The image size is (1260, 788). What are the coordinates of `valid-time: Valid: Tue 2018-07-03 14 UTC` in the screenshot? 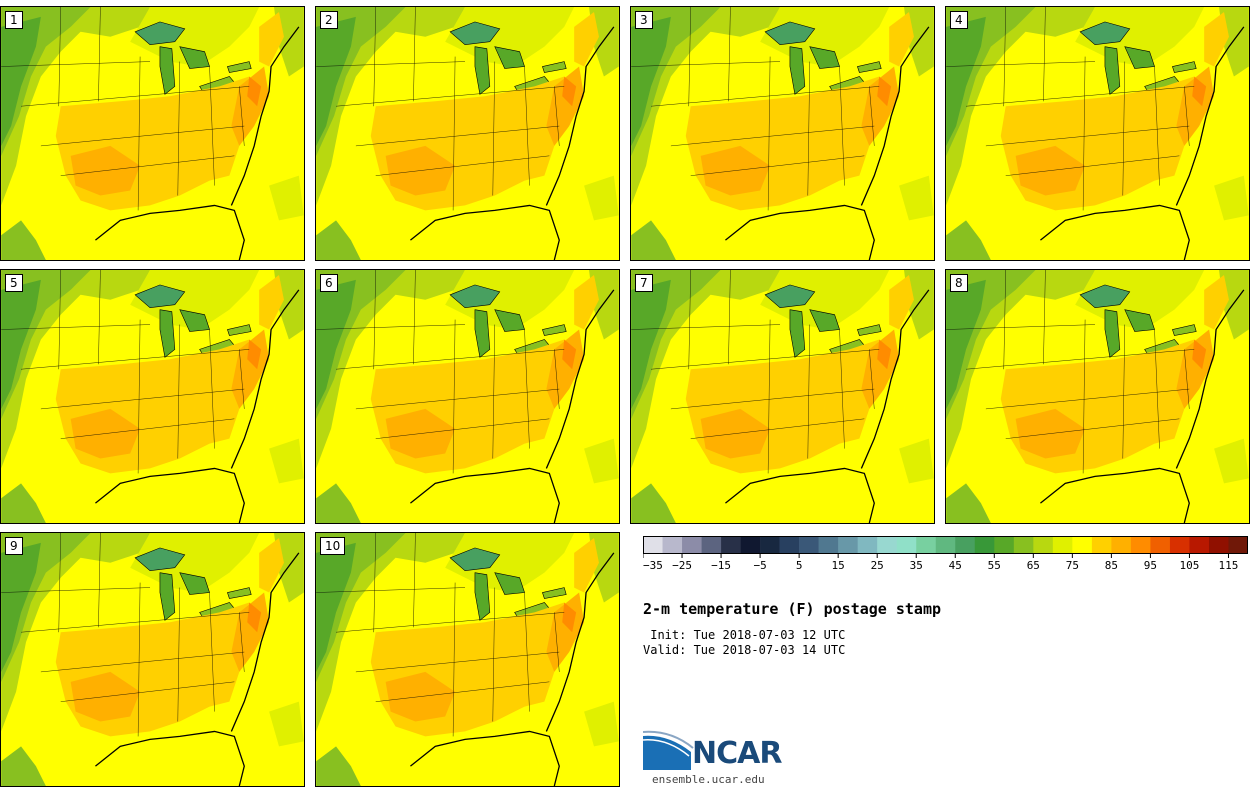 It's located at (744, 650).